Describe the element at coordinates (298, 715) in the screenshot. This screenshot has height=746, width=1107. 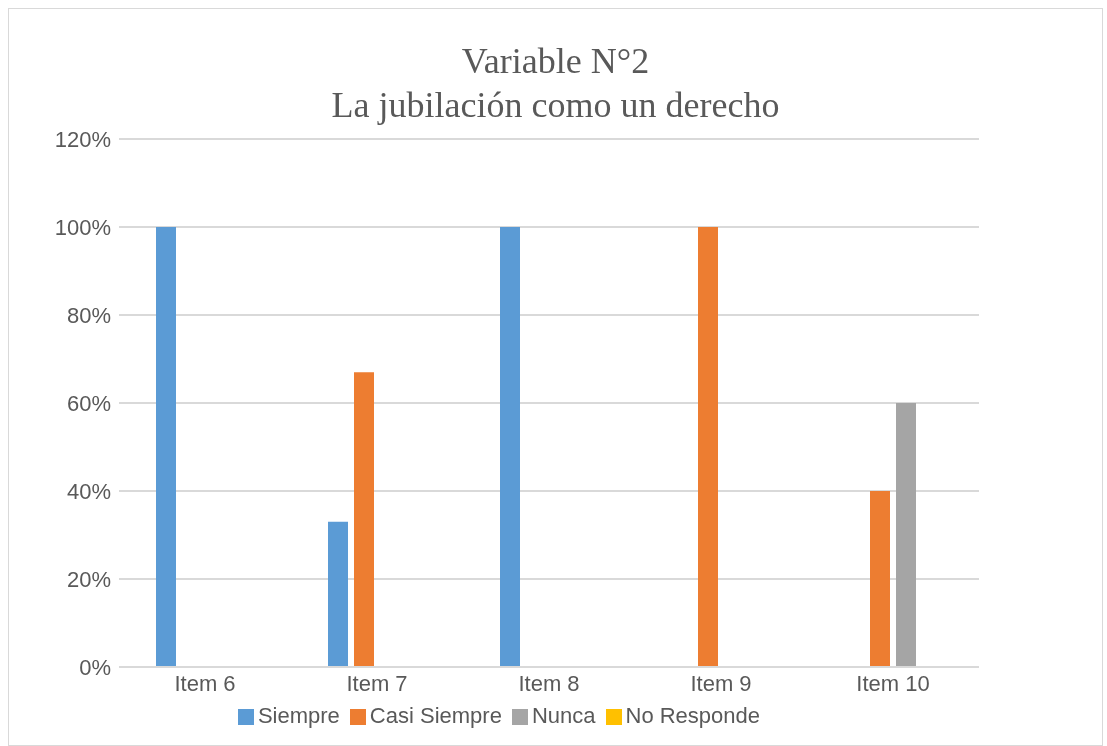
I see `legend-label: Siempre` at that location.